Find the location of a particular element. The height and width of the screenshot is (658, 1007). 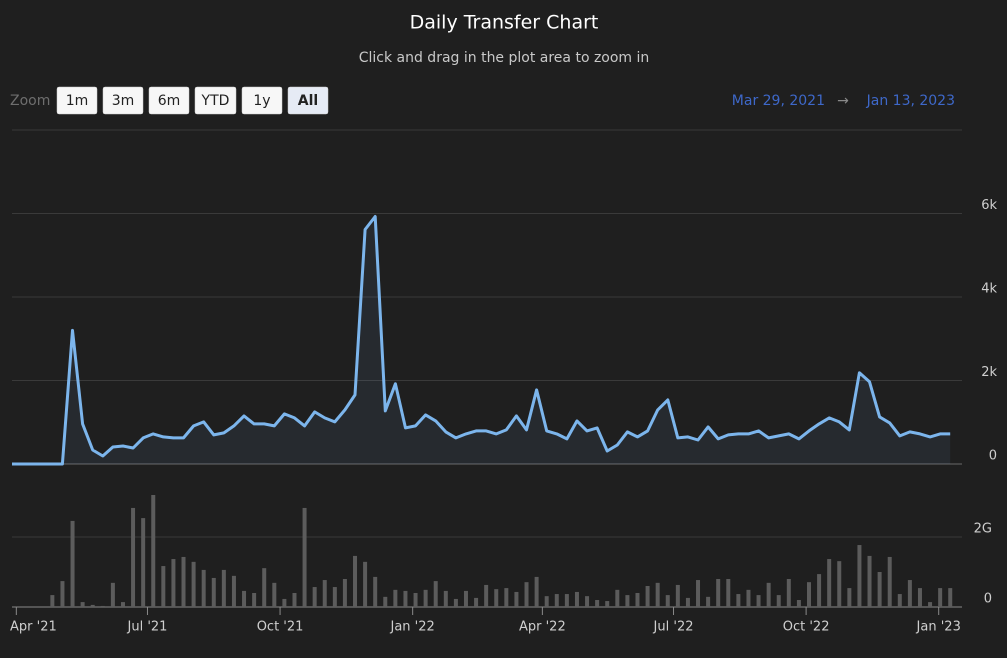

zoom-button-label: All is located at coordinates (308, 101).